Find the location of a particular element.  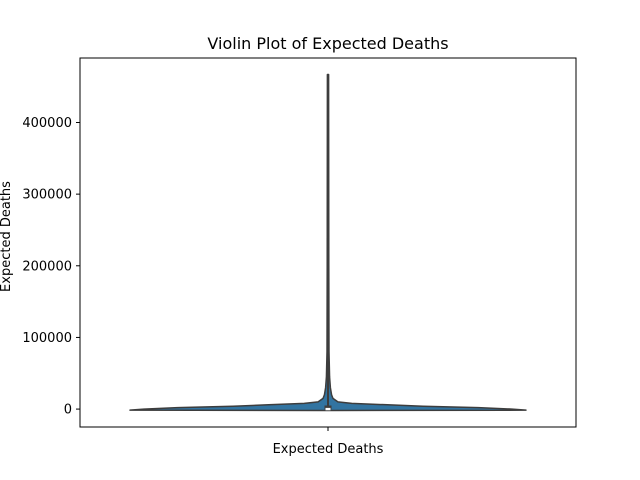

y-tick-label: 0 is located at coordinates (68, 410).